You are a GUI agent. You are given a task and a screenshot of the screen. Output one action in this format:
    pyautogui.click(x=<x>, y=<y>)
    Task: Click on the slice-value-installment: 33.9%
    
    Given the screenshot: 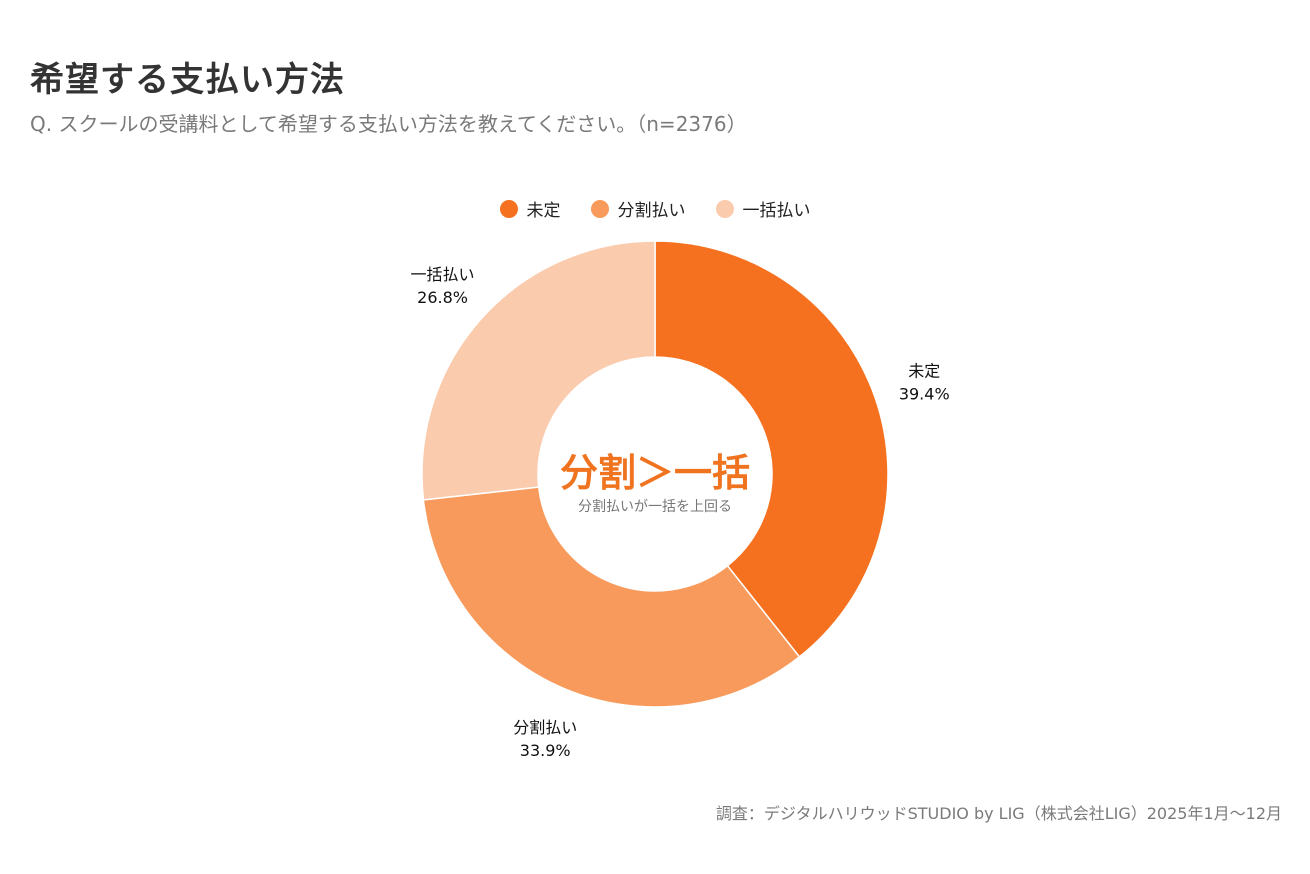 What is the action you would take?
    pyautogui.click(x=545, y=750)
    